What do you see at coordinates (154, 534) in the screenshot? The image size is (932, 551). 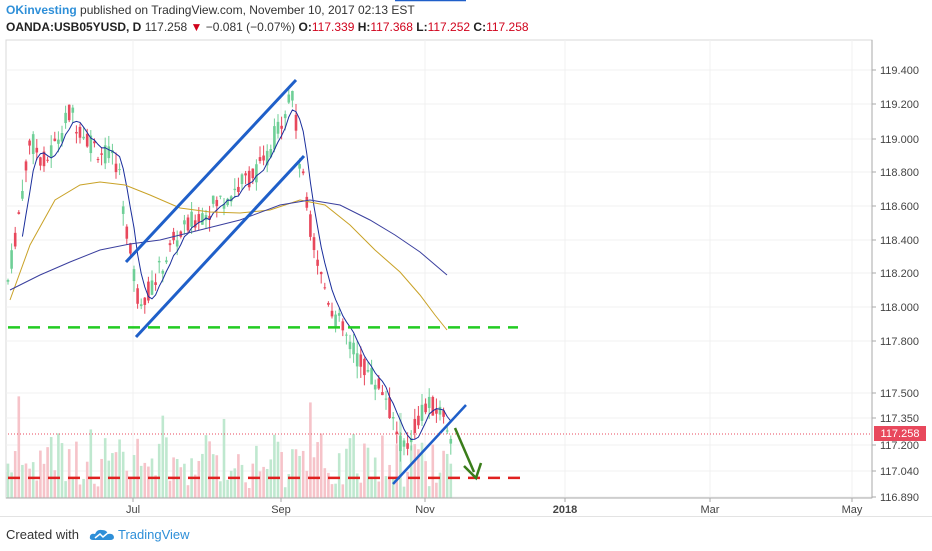 I see `tradingview-brand-link: TradingView` at bounding box center [154, 534].